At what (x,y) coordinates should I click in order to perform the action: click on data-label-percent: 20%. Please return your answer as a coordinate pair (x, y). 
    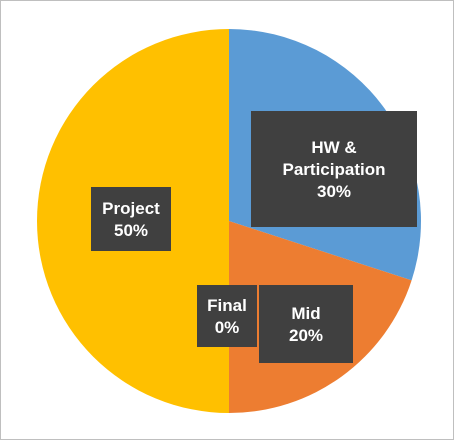
    Looking at the image, I should click on (306, 335).